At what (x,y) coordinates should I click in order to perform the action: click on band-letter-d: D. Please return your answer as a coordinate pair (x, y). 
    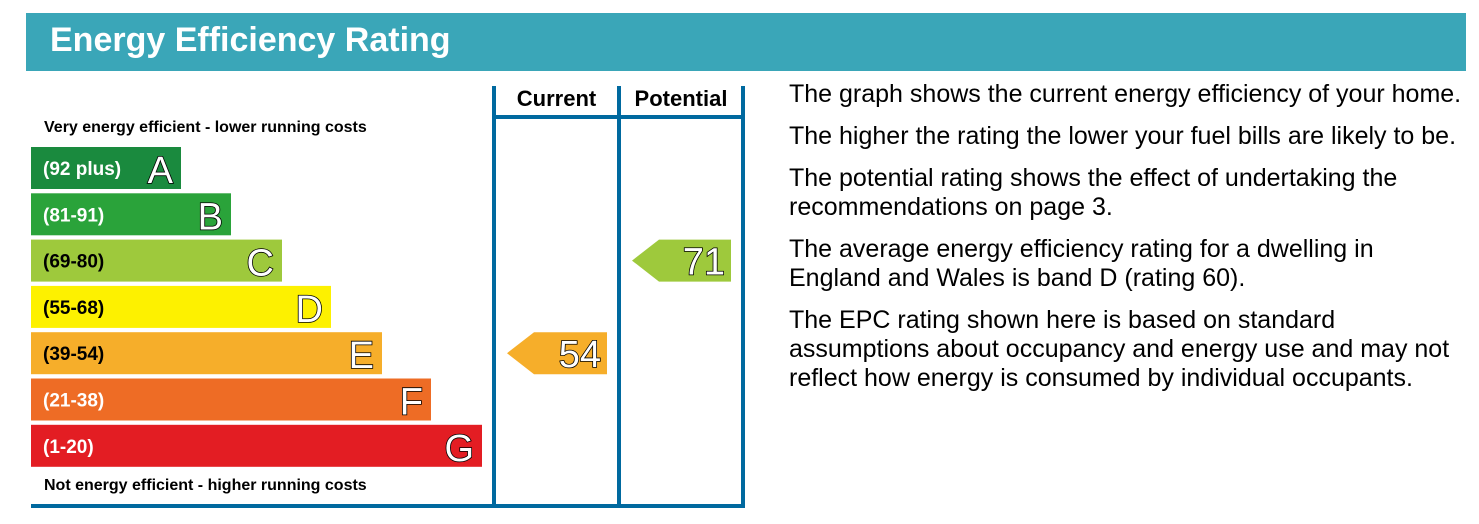
    Looking at the image, I should click on (309, 310).